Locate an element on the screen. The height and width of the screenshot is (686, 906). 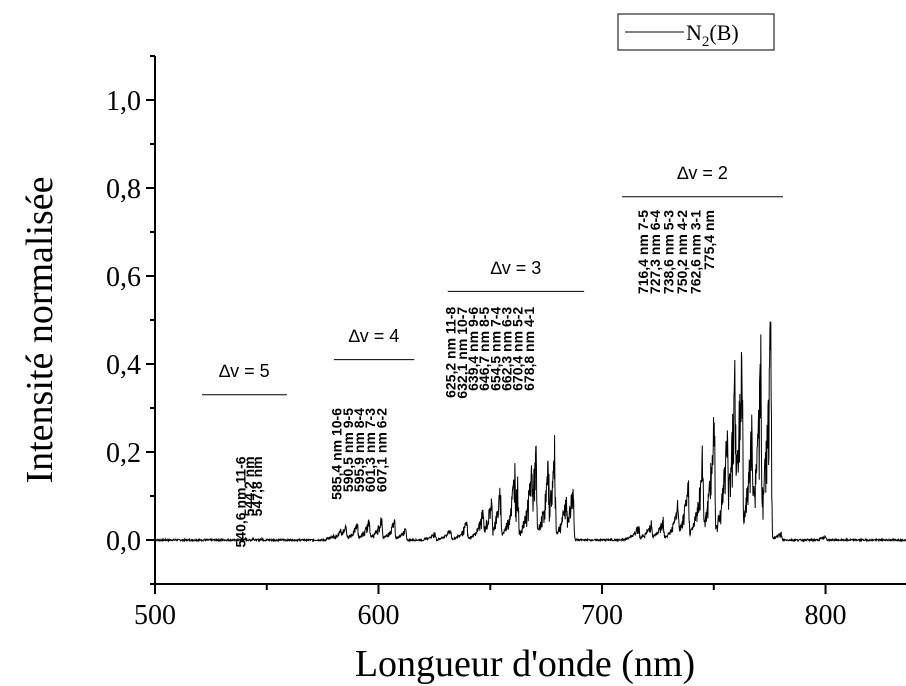
band-line-label: 750,2 nm 4-2 is located at coordinates (682, 252).